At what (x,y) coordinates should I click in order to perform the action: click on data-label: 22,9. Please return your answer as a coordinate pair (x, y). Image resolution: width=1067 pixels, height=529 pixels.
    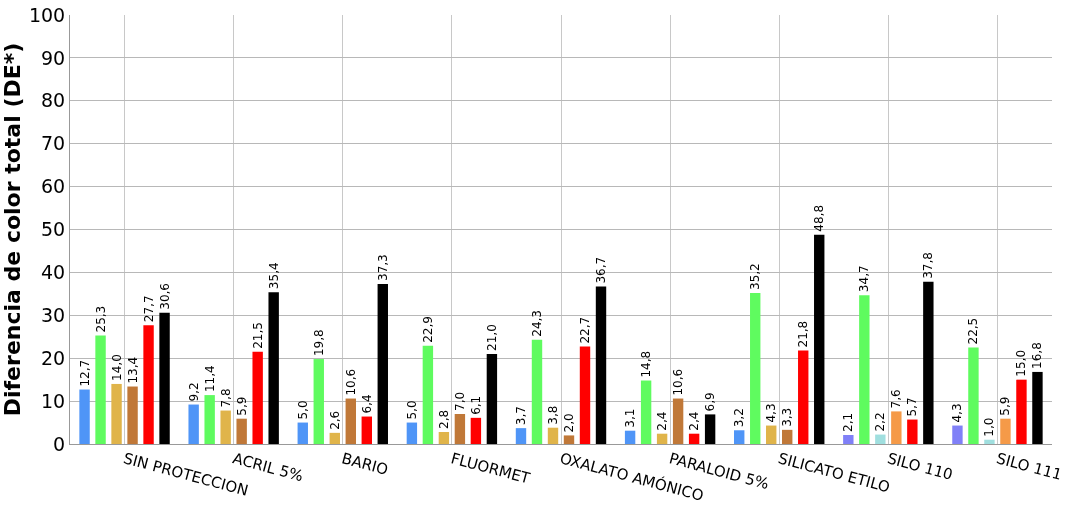
    Looking at the image, I should click on (427, 329).